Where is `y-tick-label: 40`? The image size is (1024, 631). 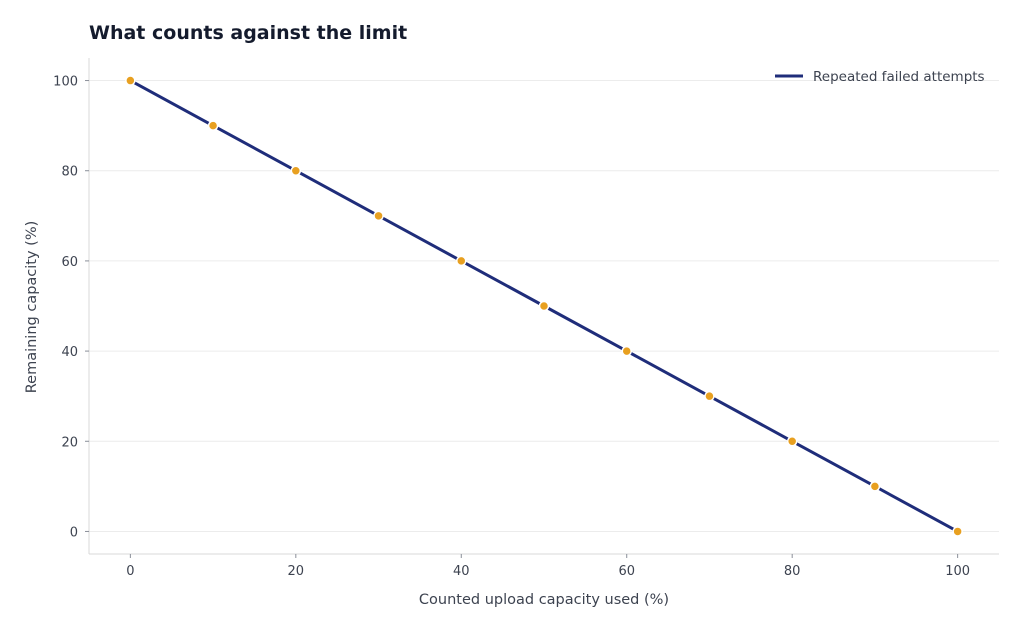 y-tick-label: 40 is located at coordinates (69, 352).